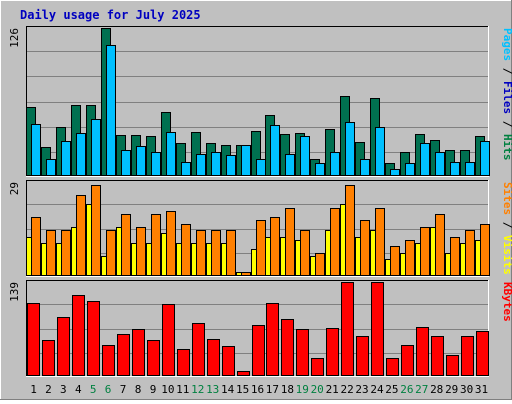 The width and height of the screenshot is (512, 404). Describe the element at coordinates (108, 389) in the screenshot. I see `day-label: 6` at that location.